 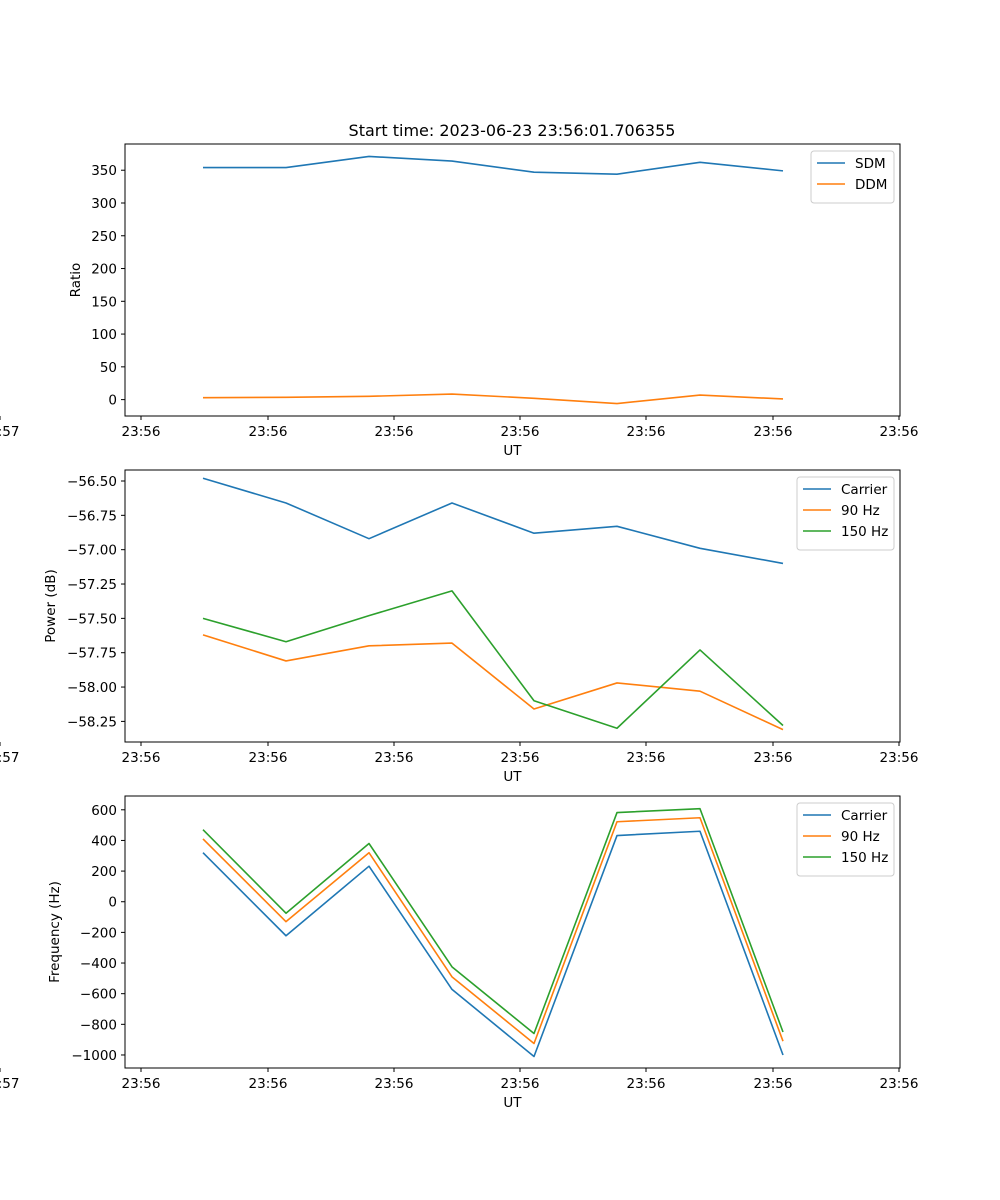 I want to click on y-tick-label: −58.00, so click(x=92, y=688).